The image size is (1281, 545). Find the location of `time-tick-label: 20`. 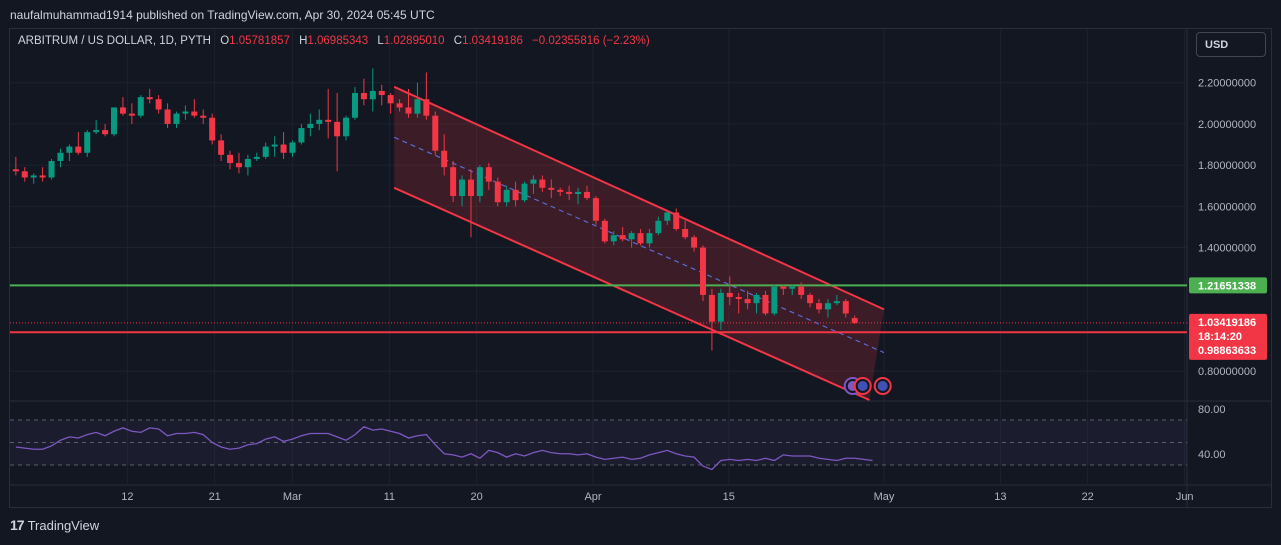

time-tick-label: 20 is located at coordinates (476, 497).